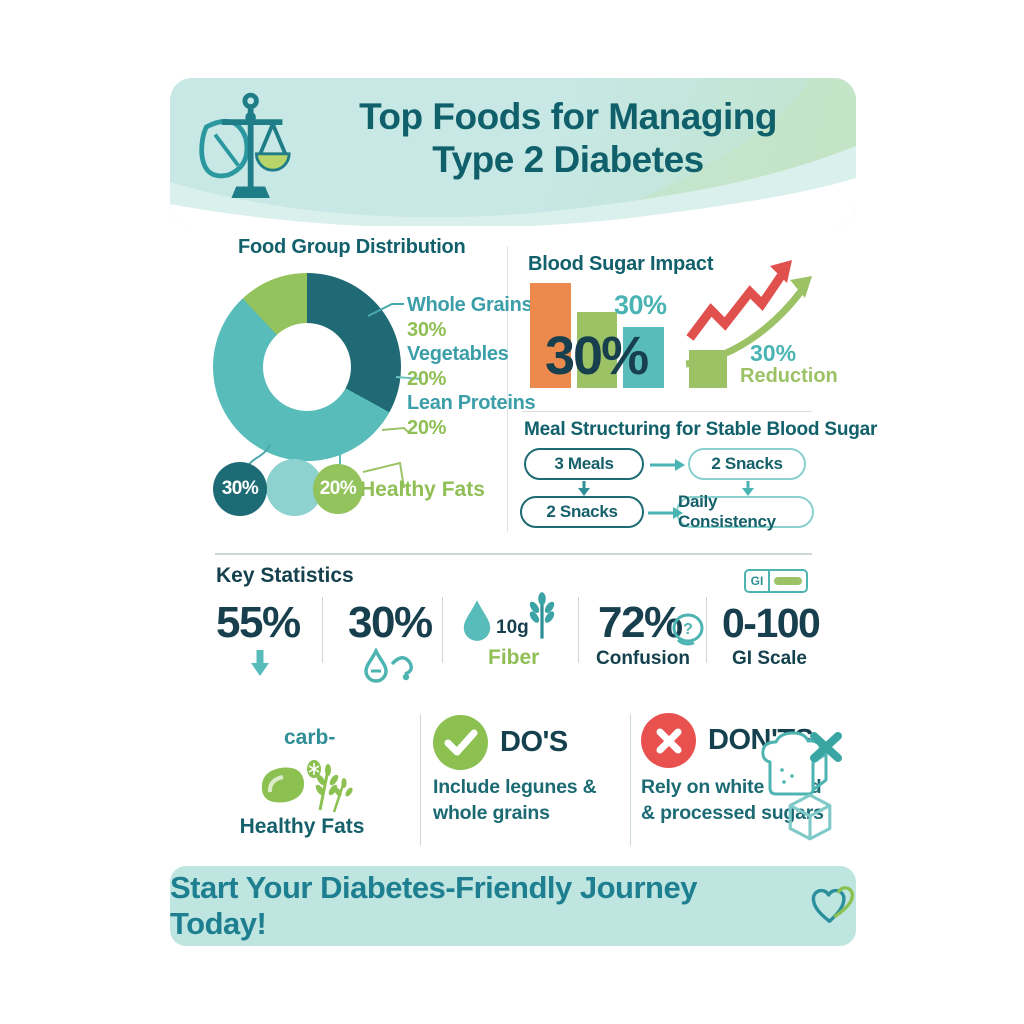 This screenshot has height=1024, width=1024. Describe the element at coordinates (422, 489) in the screenshot. I see `healthy-fats-label: Healthy Fats` at that location.